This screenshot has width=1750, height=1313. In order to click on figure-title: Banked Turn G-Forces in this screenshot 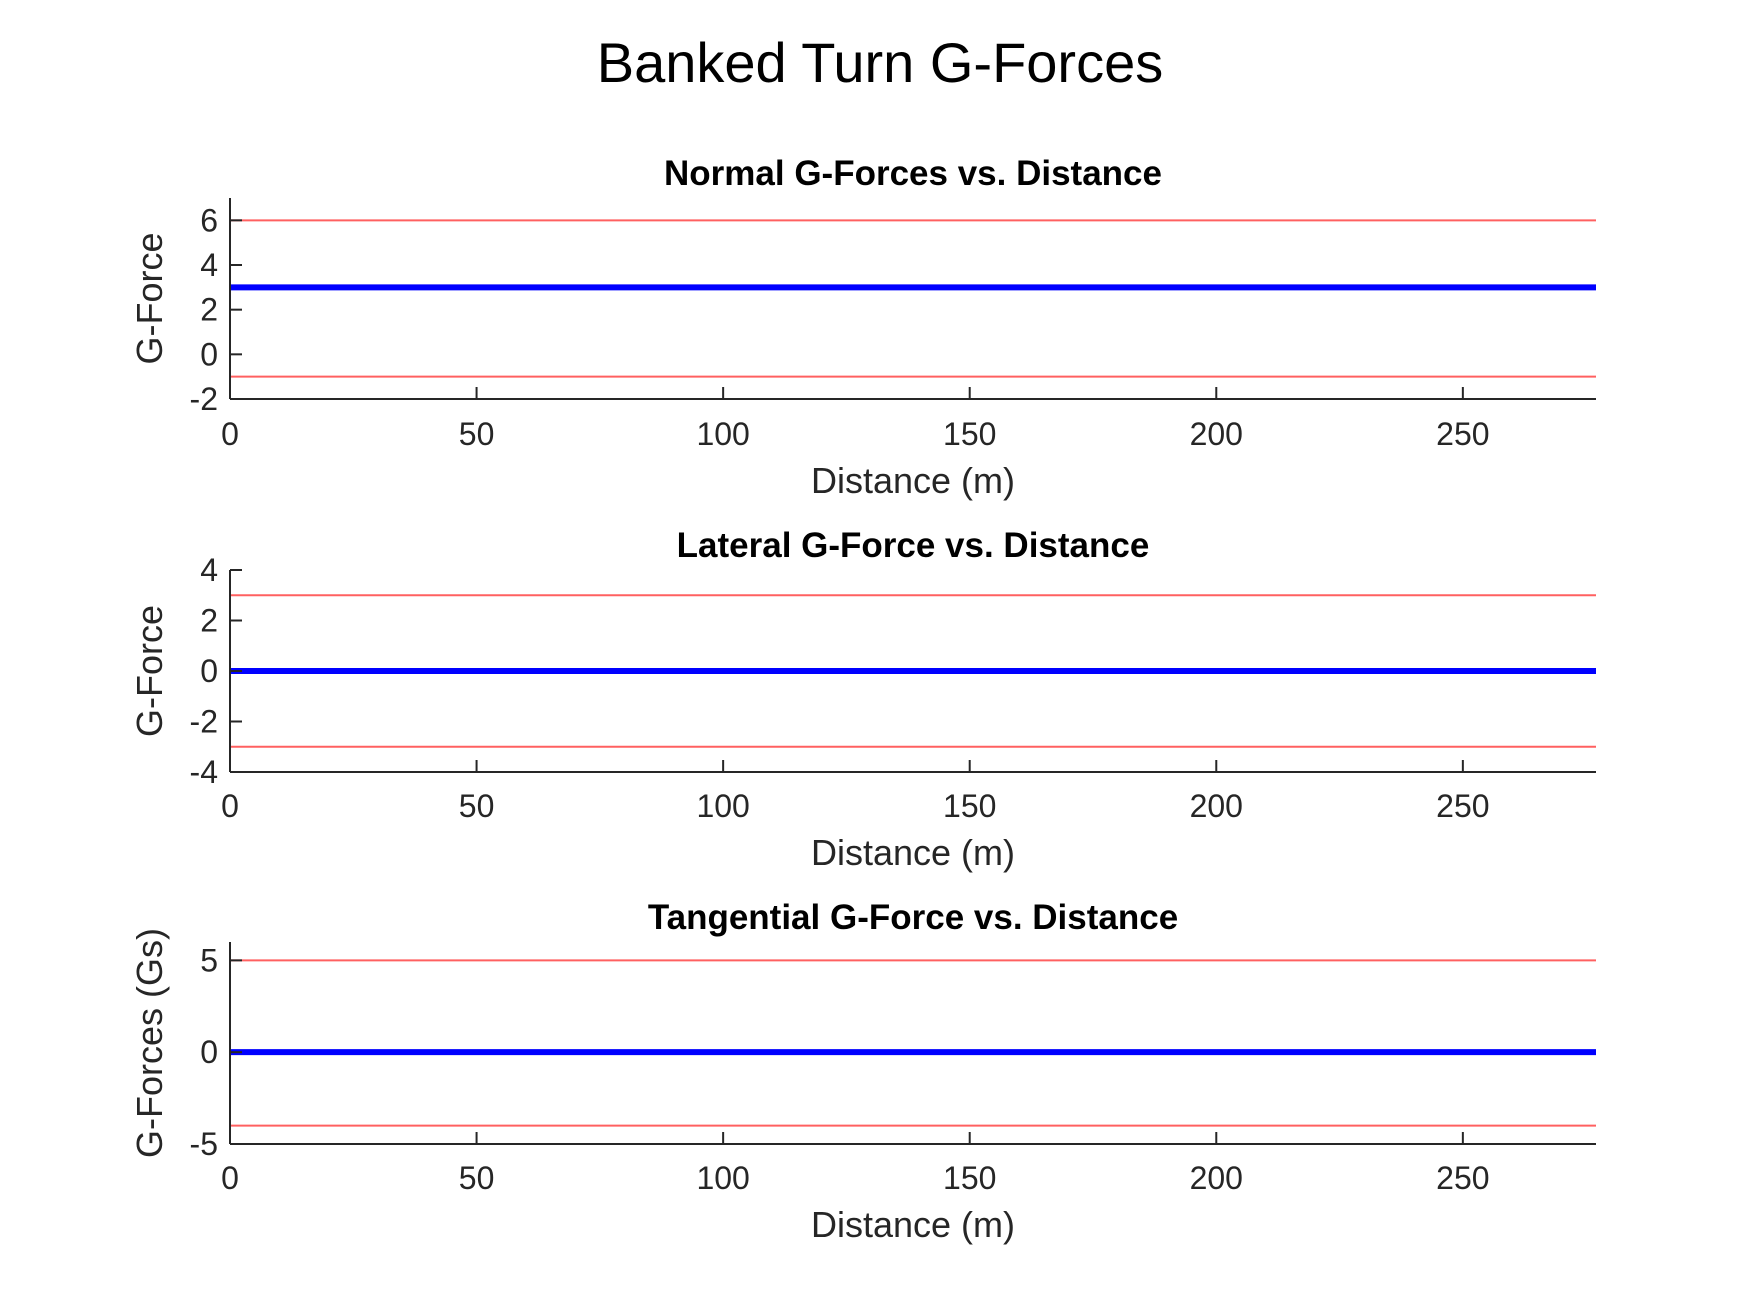, I will do `click(880, 62)`.